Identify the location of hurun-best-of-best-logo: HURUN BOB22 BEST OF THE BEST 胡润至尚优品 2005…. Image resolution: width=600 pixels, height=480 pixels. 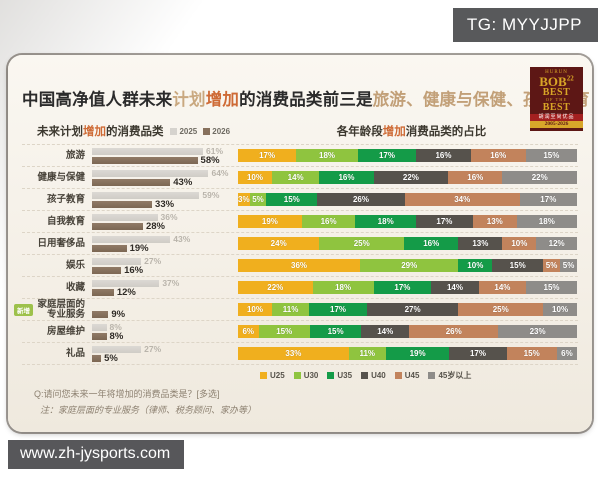
(556, 99).